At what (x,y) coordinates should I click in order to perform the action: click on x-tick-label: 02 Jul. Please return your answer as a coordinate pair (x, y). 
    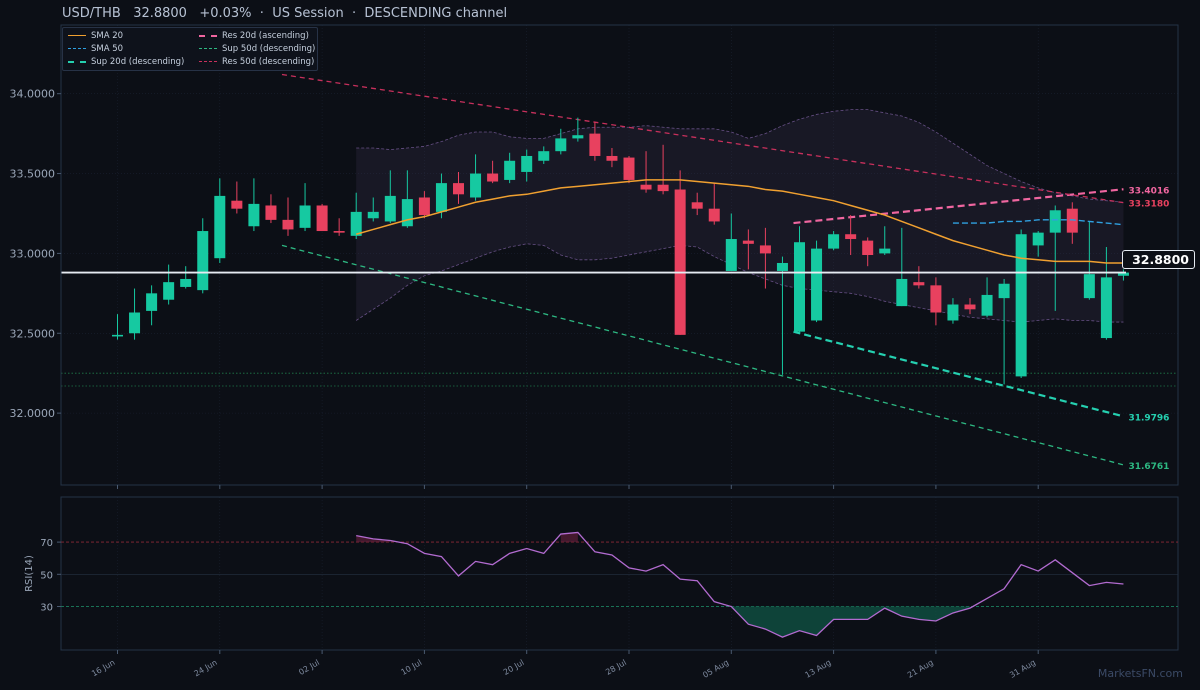
    Looking at the image, I should click on (309, 667).